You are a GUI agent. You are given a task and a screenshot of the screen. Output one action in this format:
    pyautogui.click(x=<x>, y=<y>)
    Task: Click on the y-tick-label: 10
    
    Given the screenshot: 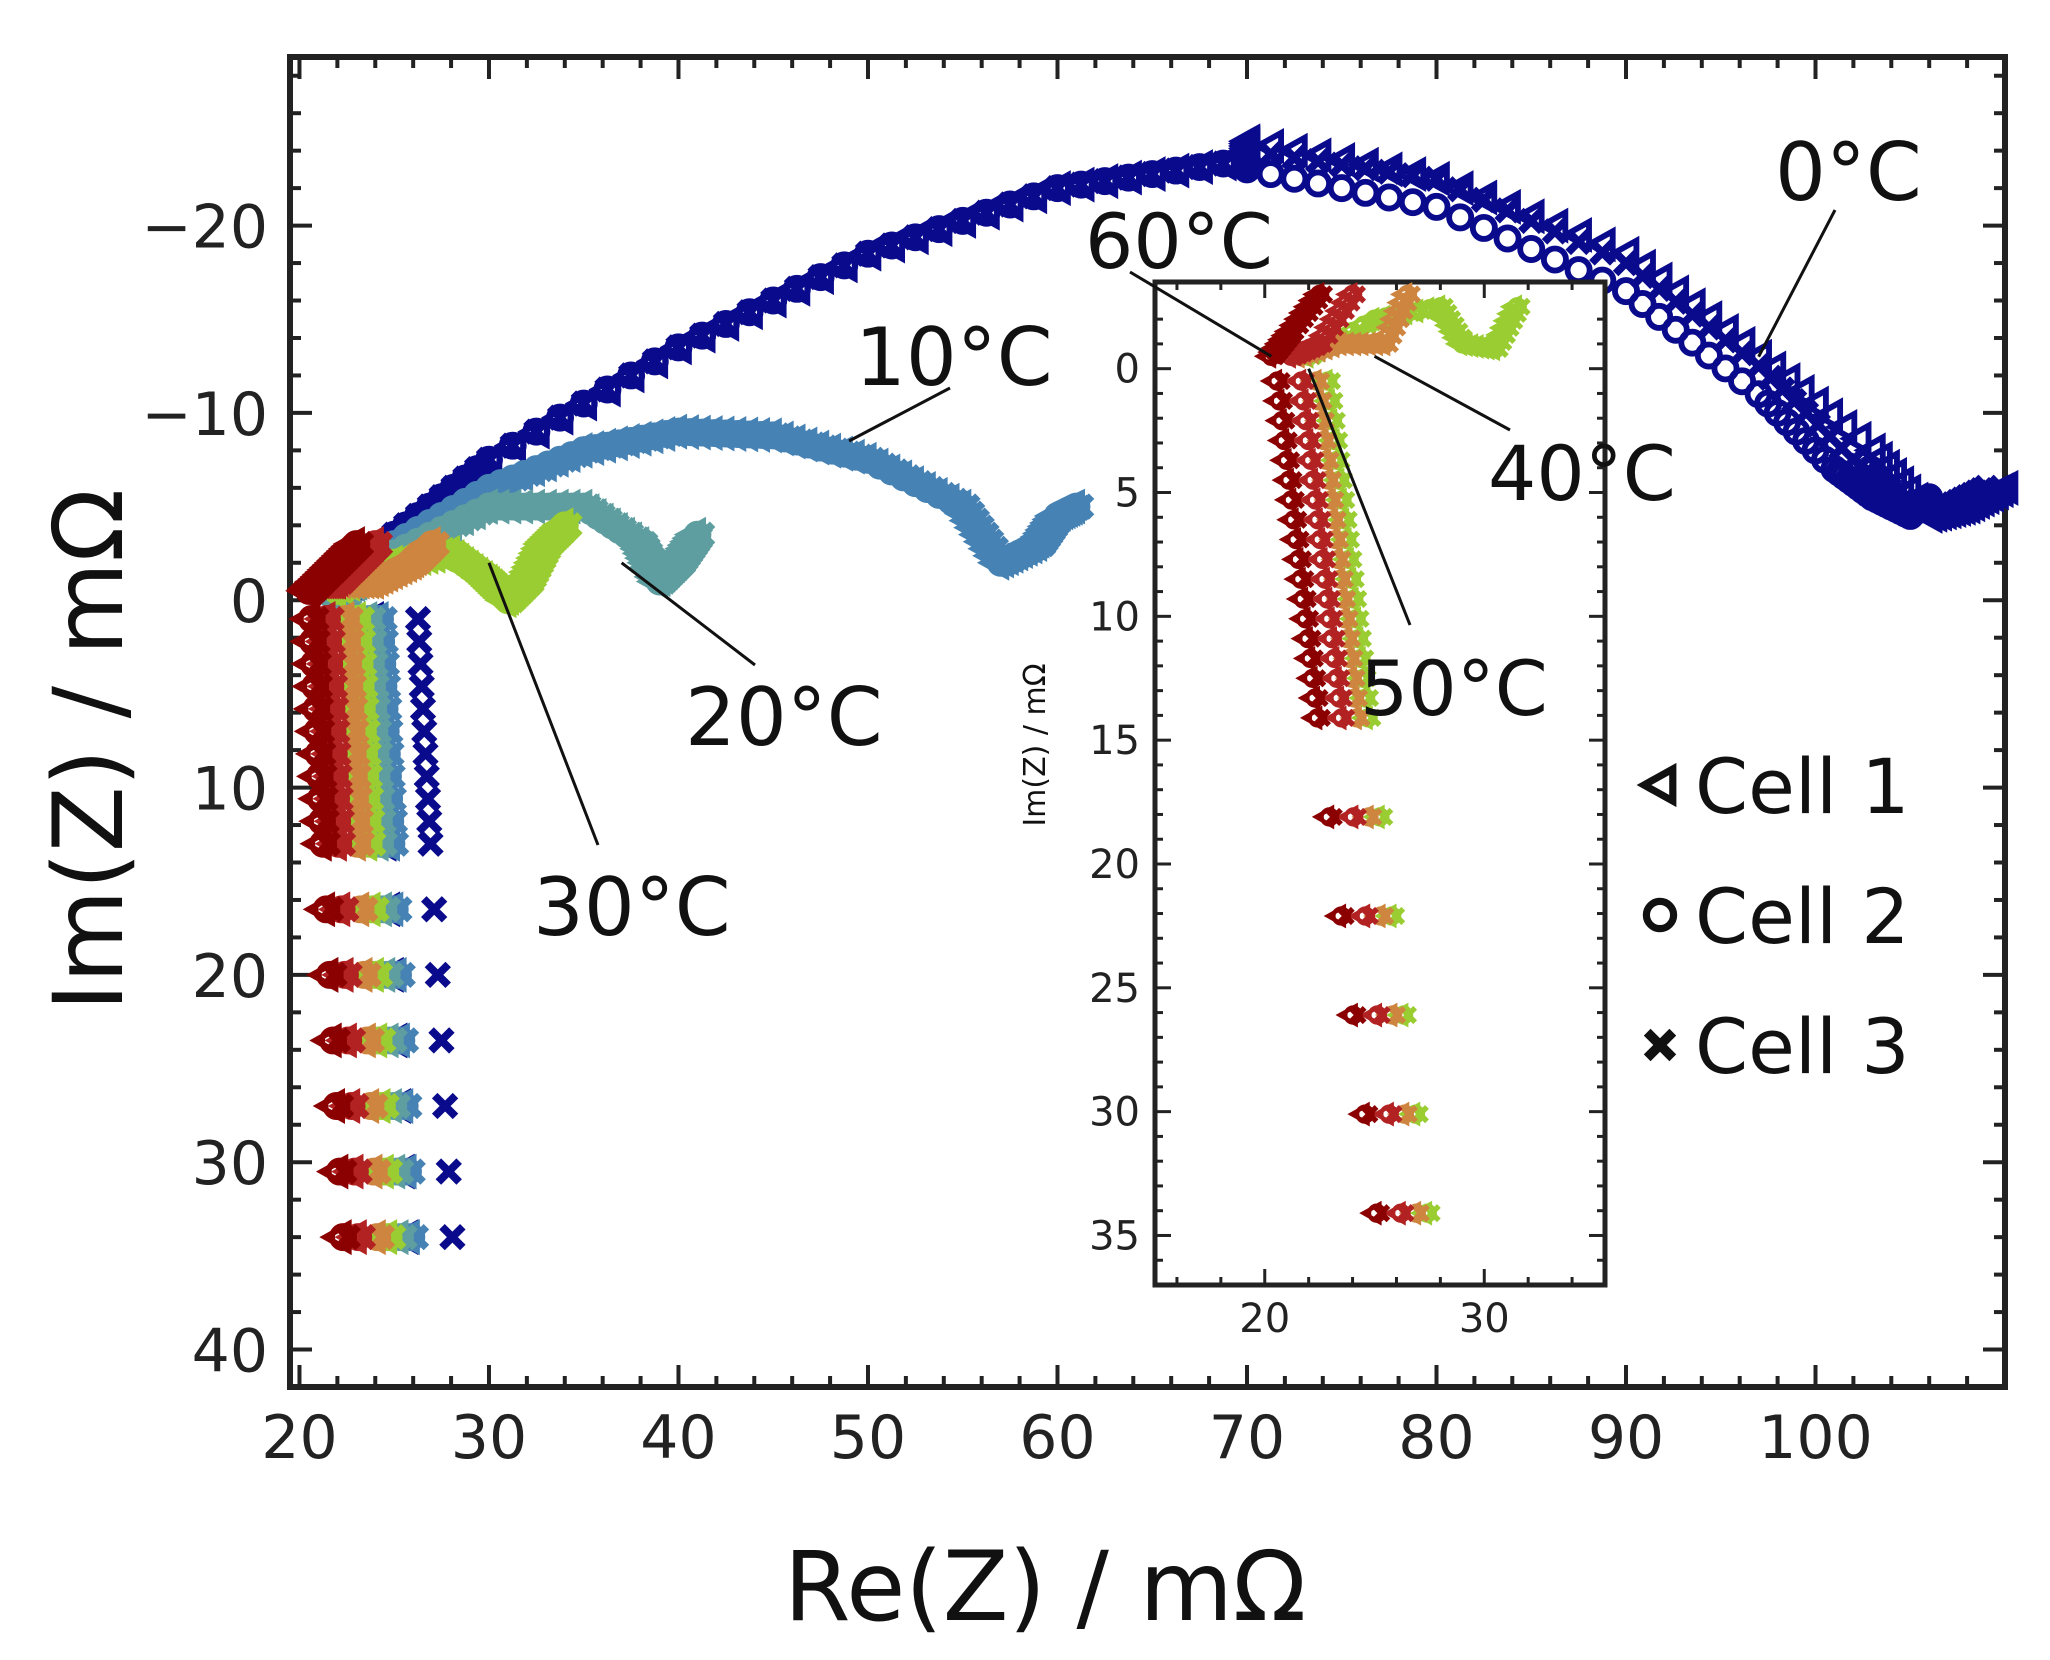 What is the action you would take?
    pyautogui.click(x=230, y=790)
    